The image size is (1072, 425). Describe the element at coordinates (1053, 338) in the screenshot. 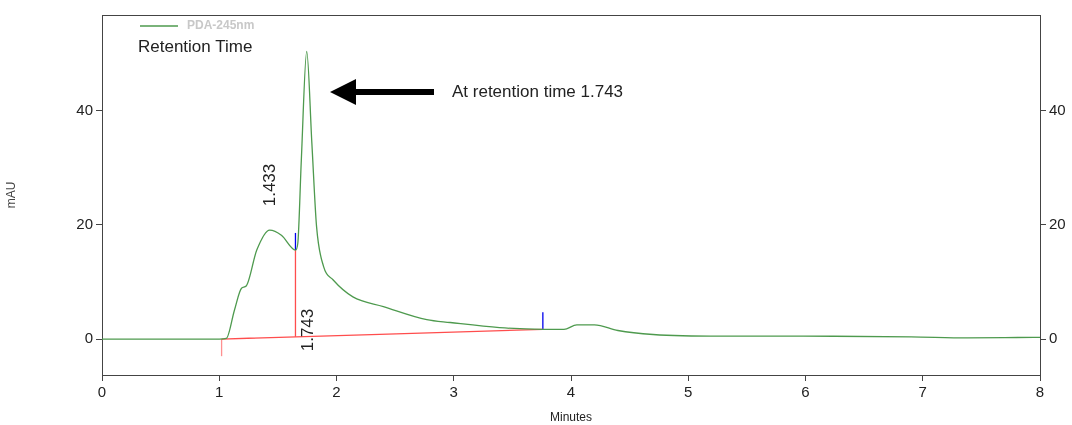

I see `y2-tick-label: 0` at that location.